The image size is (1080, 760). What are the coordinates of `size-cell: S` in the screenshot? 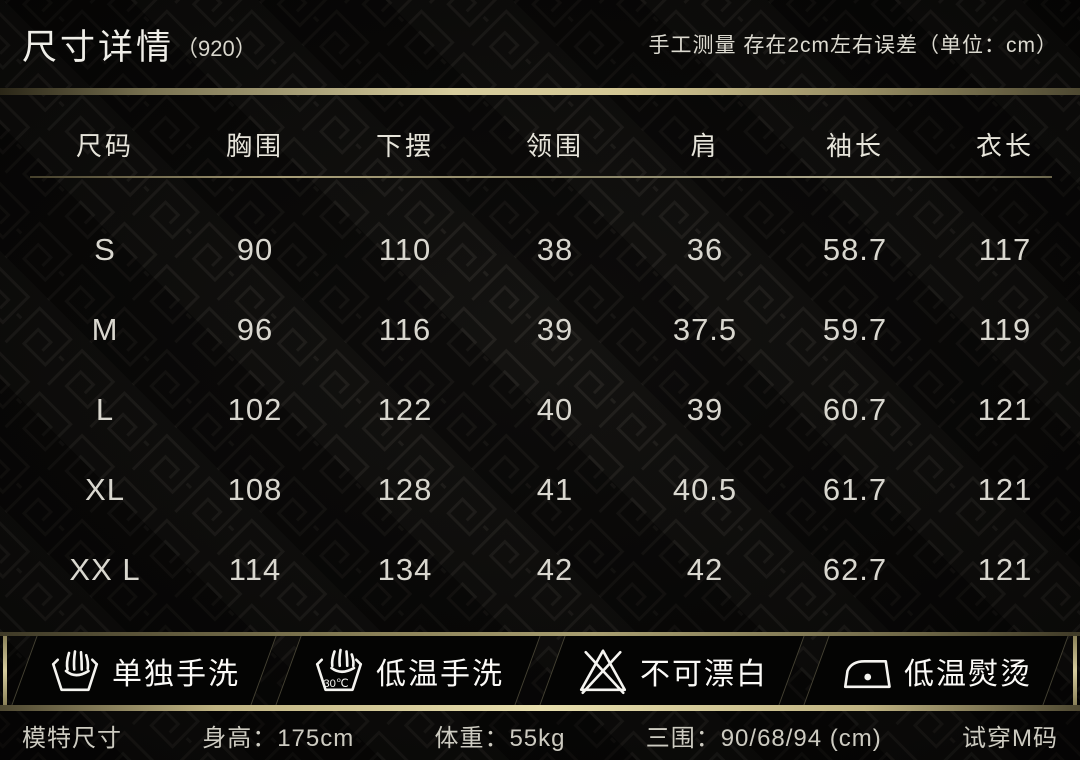 It's located at (105, 249).